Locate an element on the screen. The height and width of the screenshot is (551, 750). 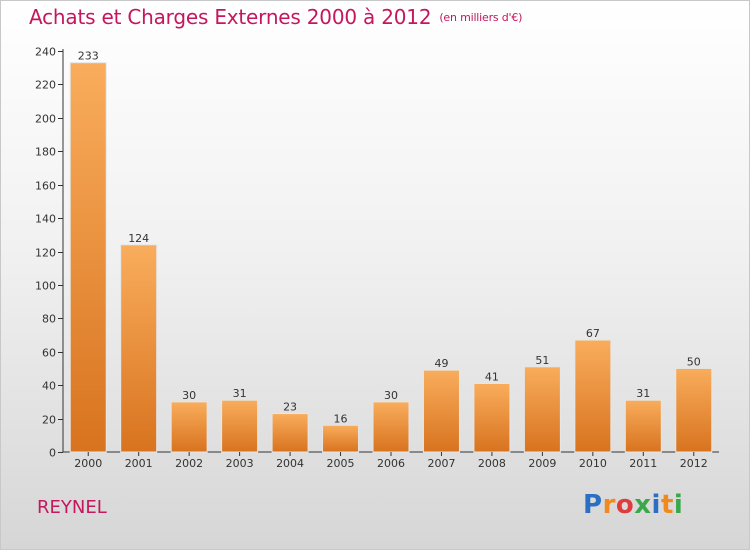
proxiti-logo: Proxiti is located at coordinates (633, 505).